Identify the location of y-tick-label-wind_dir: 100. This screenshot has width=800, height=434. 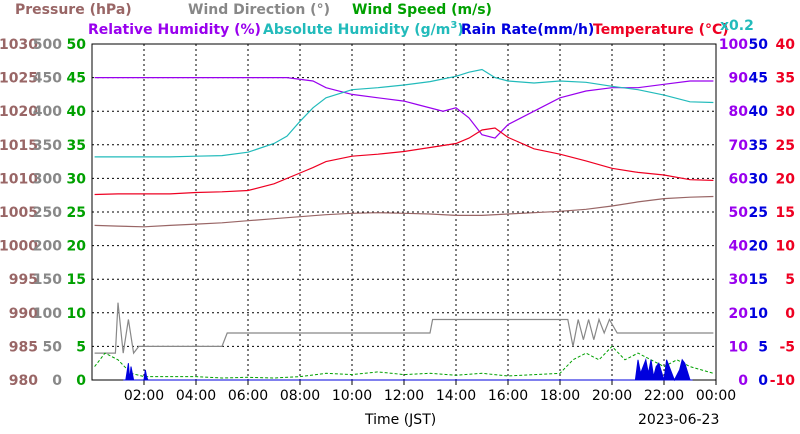
(47, 314).